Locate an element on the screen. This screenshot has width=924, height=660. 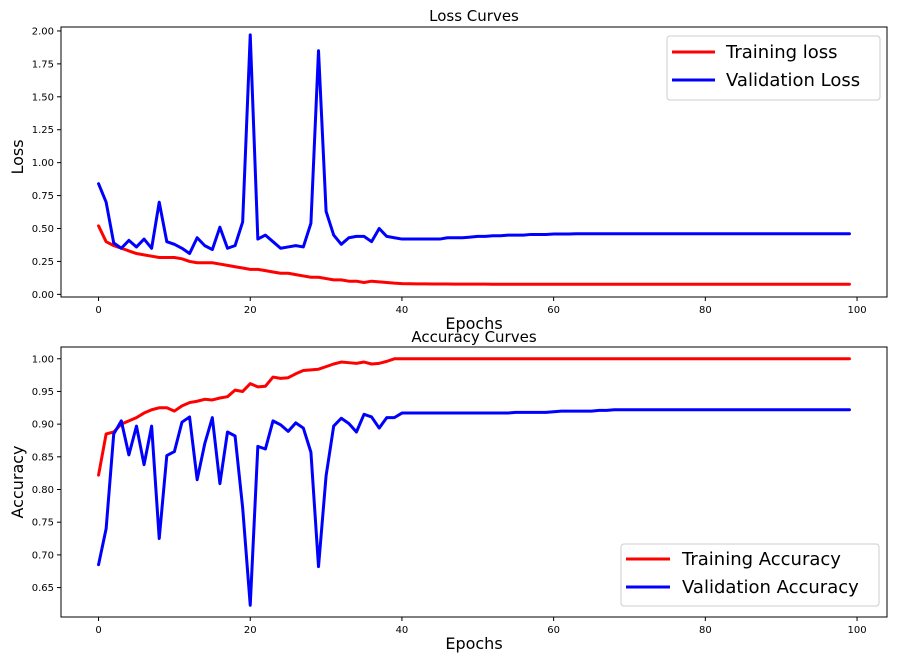
loss-x-tick-label: 80 is located at coordinates (705, 310).